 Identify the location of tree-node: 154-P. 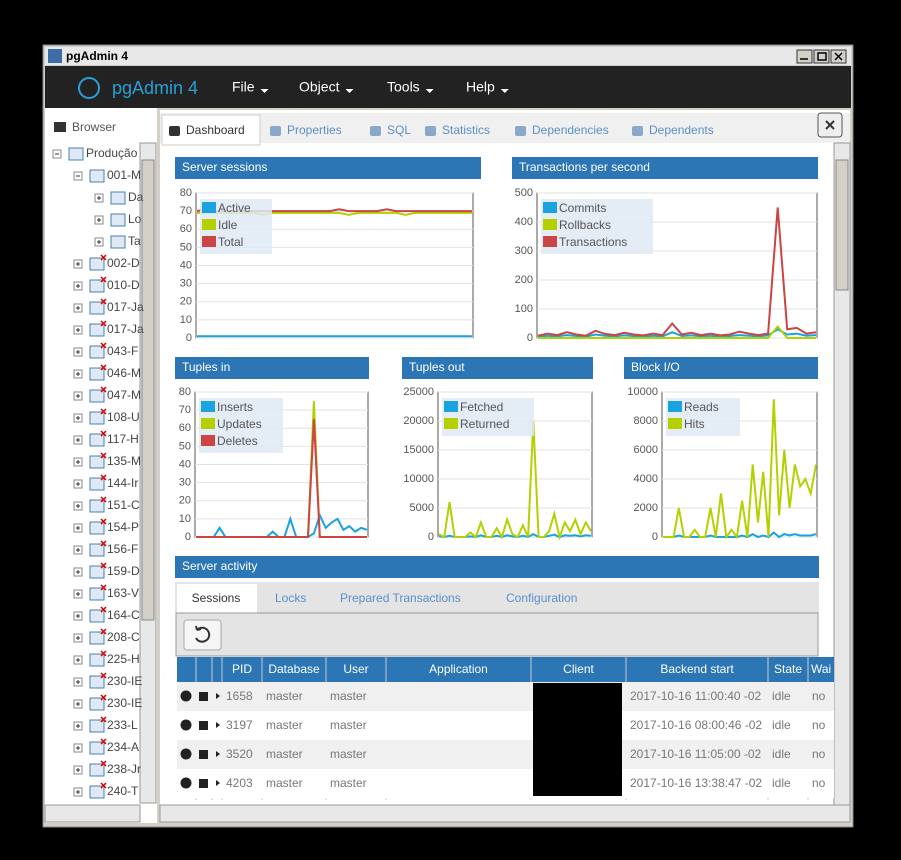
(106, 526).